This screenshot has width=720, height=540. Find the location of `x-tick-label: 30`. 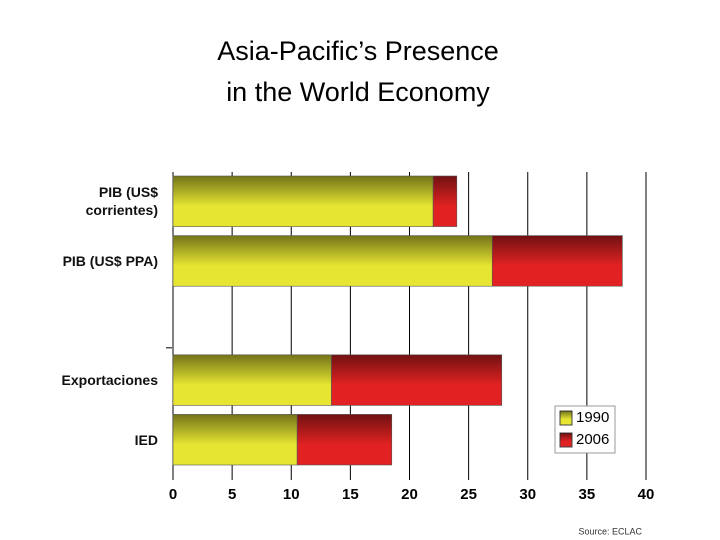

x-tick-label: 30 is located at coordinates (527, 494).